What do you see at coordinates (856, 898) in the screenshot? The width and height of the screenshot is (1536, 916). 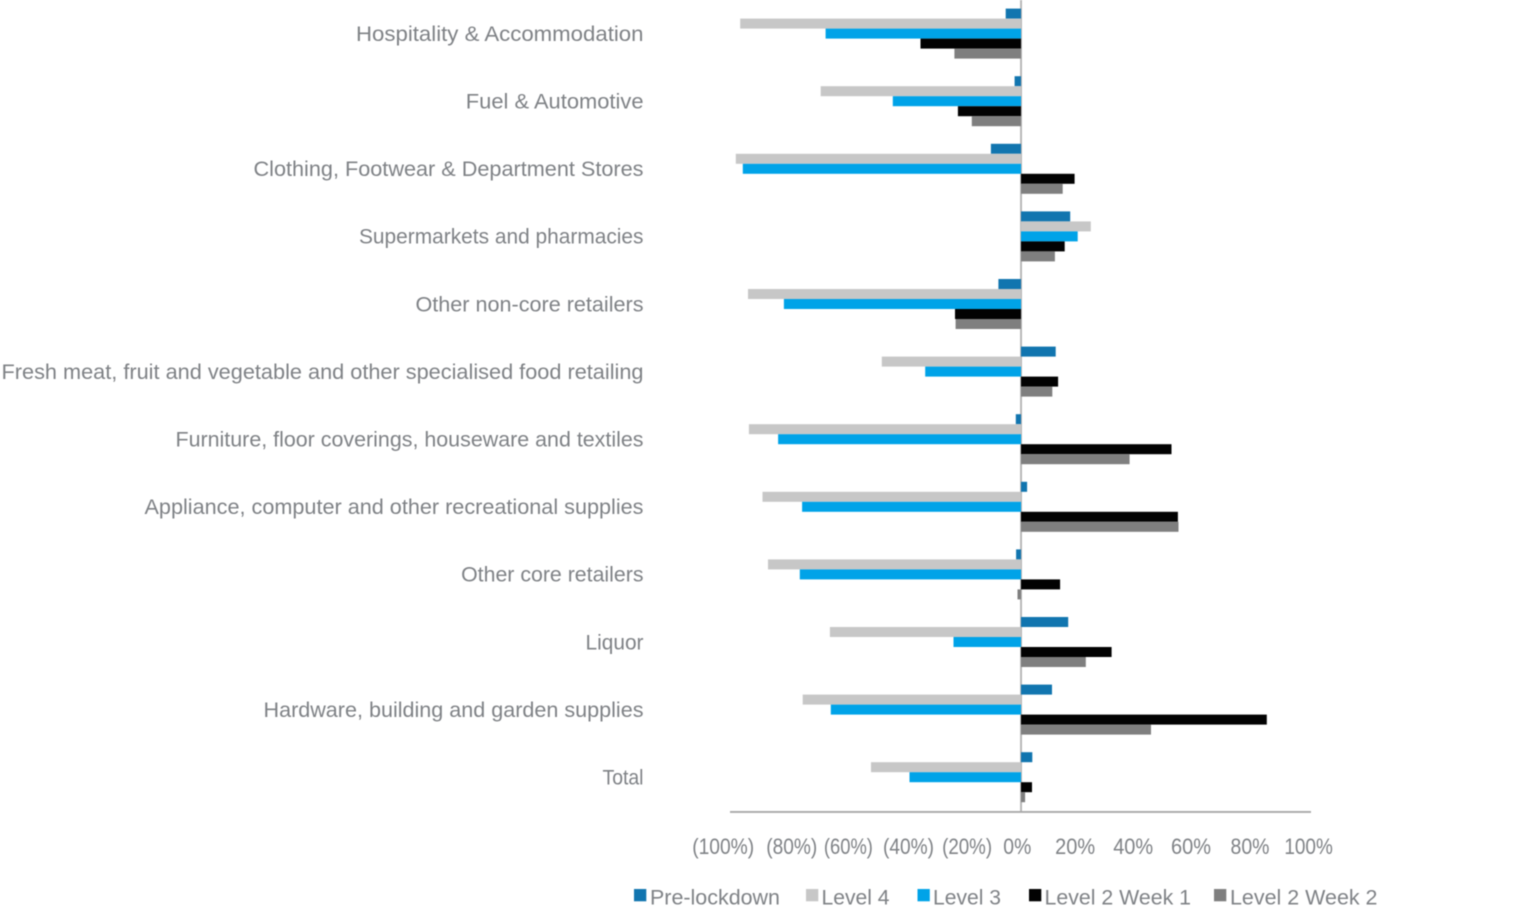 I see `svg-text: Level 4` at bounding box center [856, 898].